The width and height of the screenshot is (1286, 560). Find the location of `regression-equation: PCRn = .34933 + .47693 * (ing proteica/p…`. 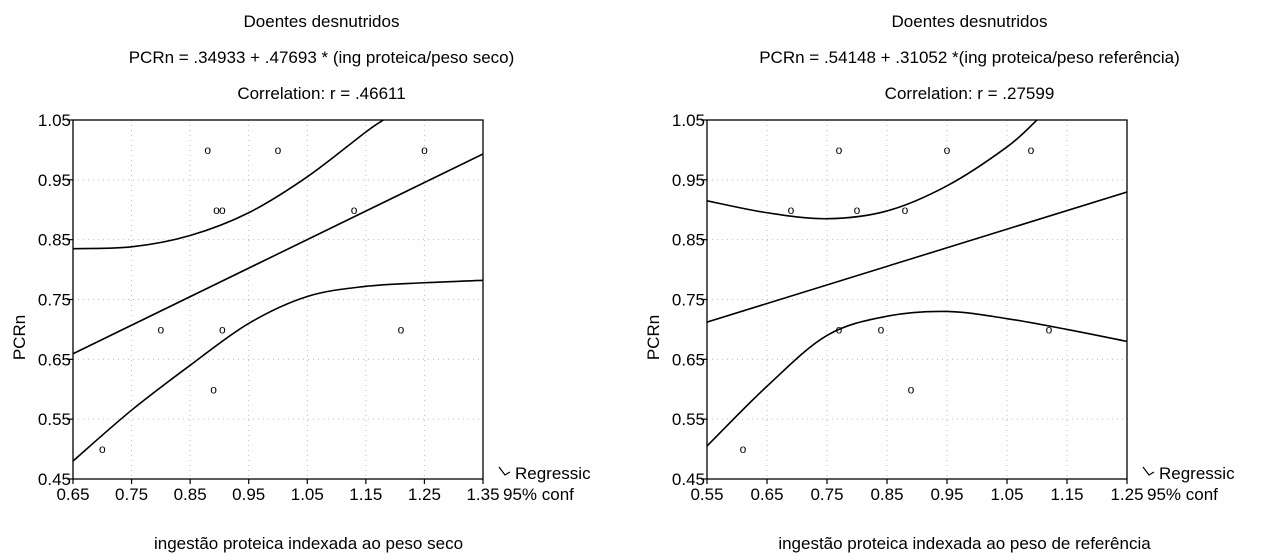

regression-equation: PCRn = .34933 + .47693 * (ing proteica/p… is located at coordinates (321, 57).